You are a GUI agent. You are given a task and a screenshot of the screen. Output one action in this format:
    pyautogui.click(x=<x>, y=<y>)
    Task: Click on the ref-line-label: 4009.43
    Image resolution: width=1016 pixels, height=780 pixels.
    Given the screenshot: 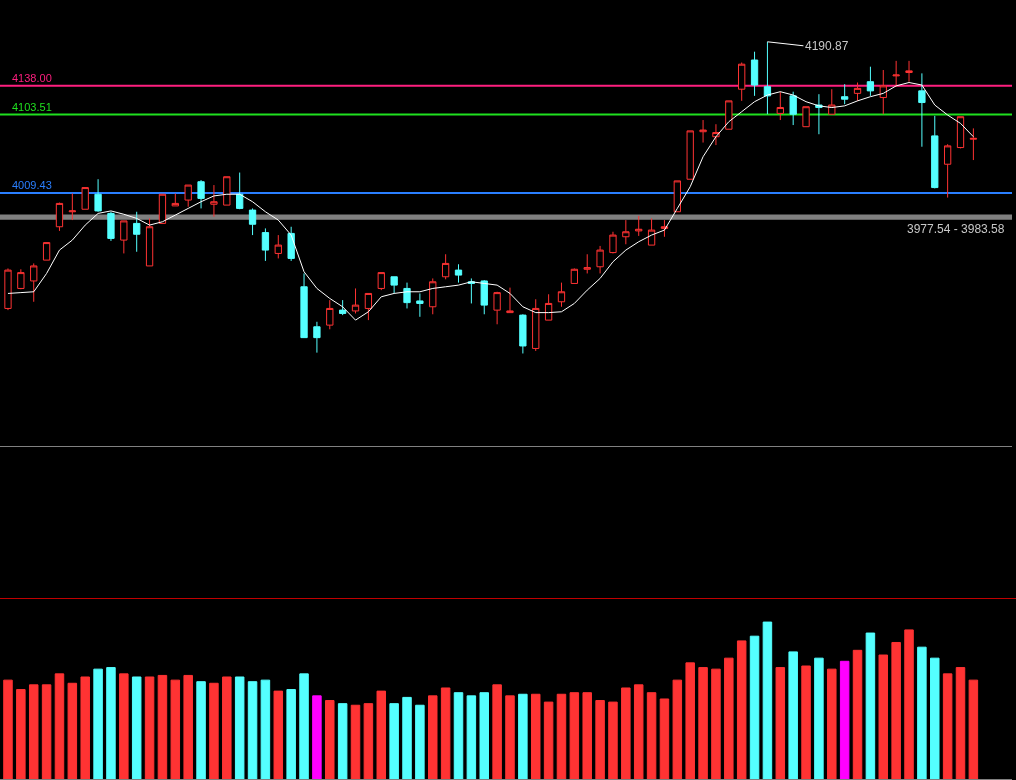 What is the action you would take?
    pyautogui.click(x=32, y=185)
    